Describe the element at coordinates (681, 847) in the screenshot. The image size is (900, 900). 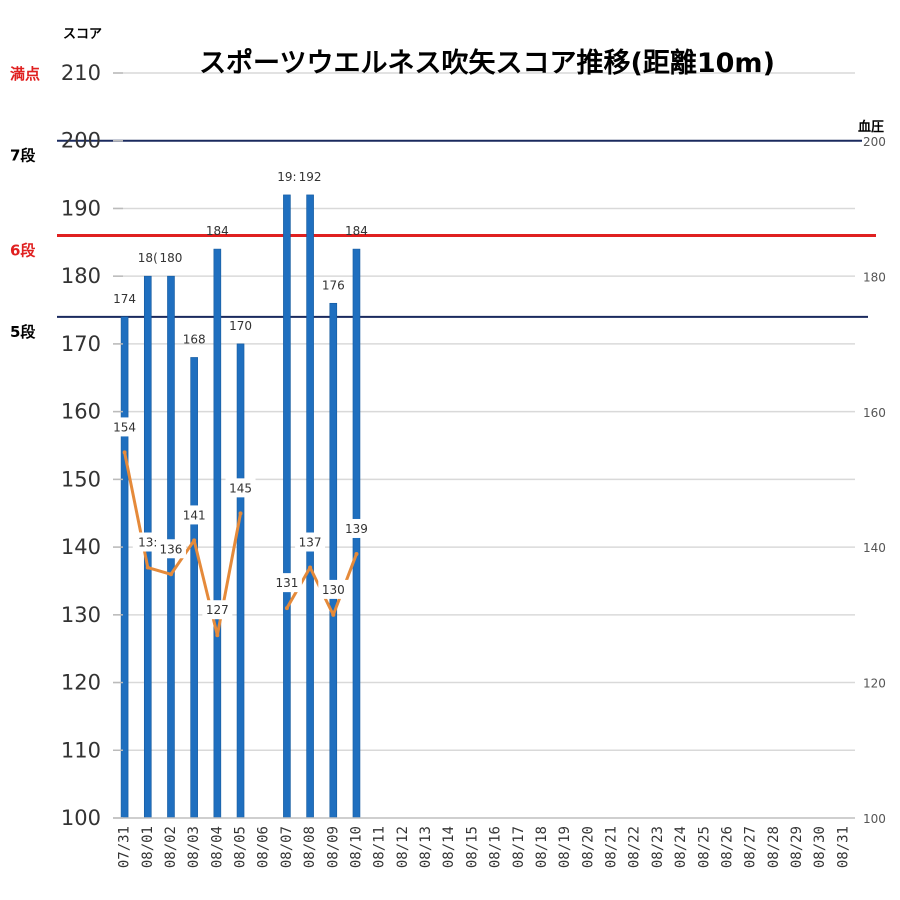
I see `x-tick-label: 08/24` at that location.